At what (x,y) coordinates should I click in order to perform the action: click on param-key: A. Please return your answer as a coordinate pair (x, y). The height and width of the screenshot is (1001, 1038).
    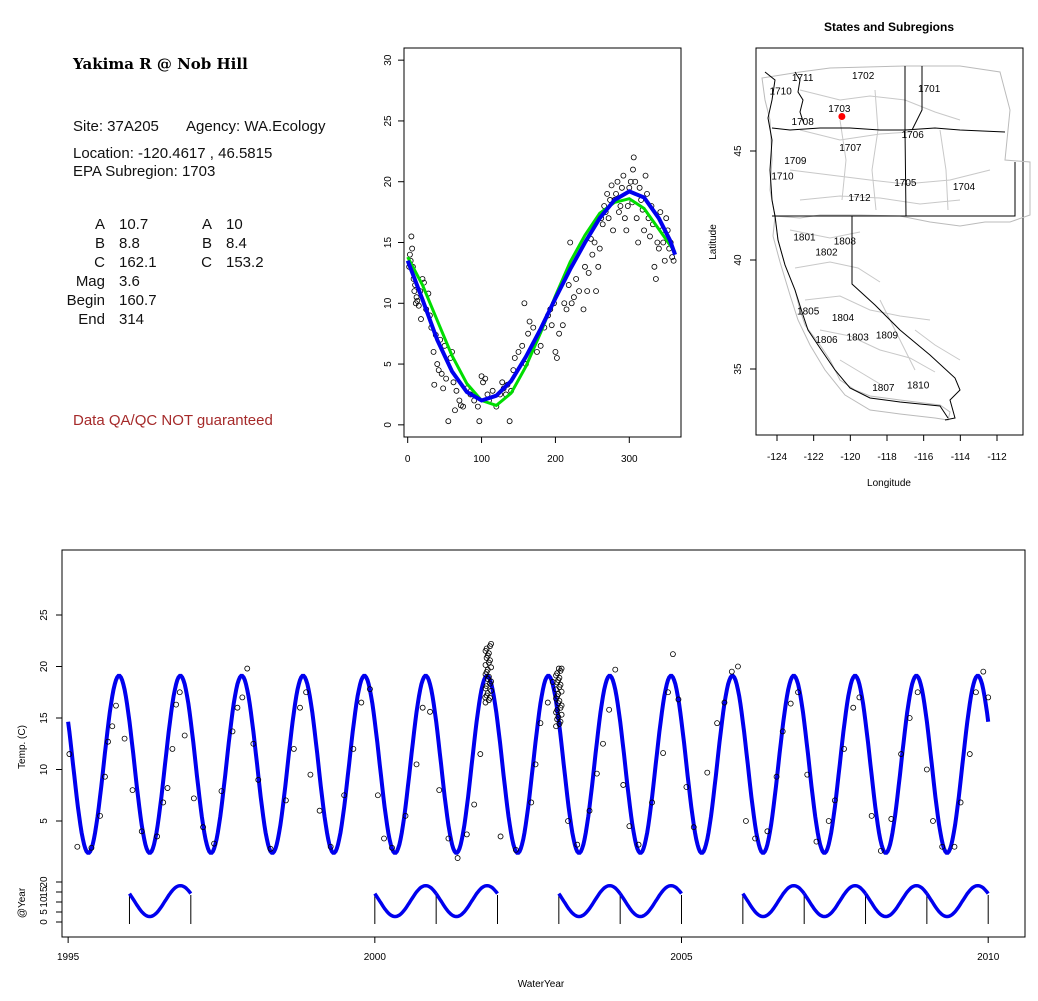
    Looking at the image, I should click on (99, 224).